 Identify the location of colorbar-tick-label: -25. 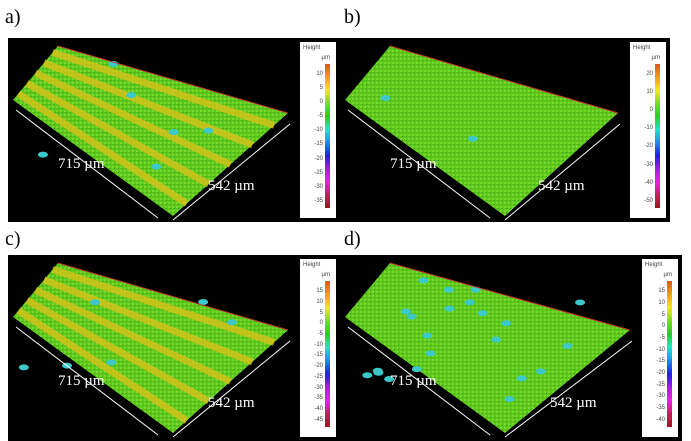
(660, 384).